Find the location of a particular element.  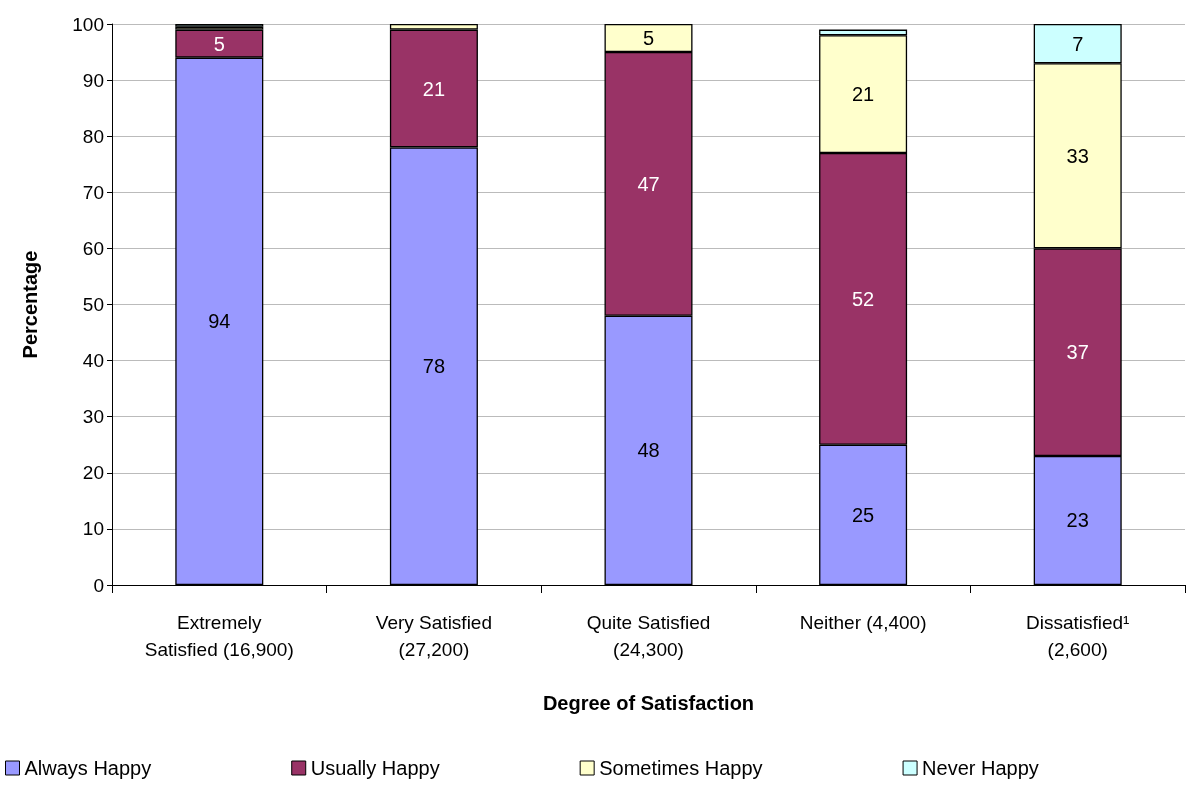

y-tick-label: 40 is located at coordinates (93, 361).